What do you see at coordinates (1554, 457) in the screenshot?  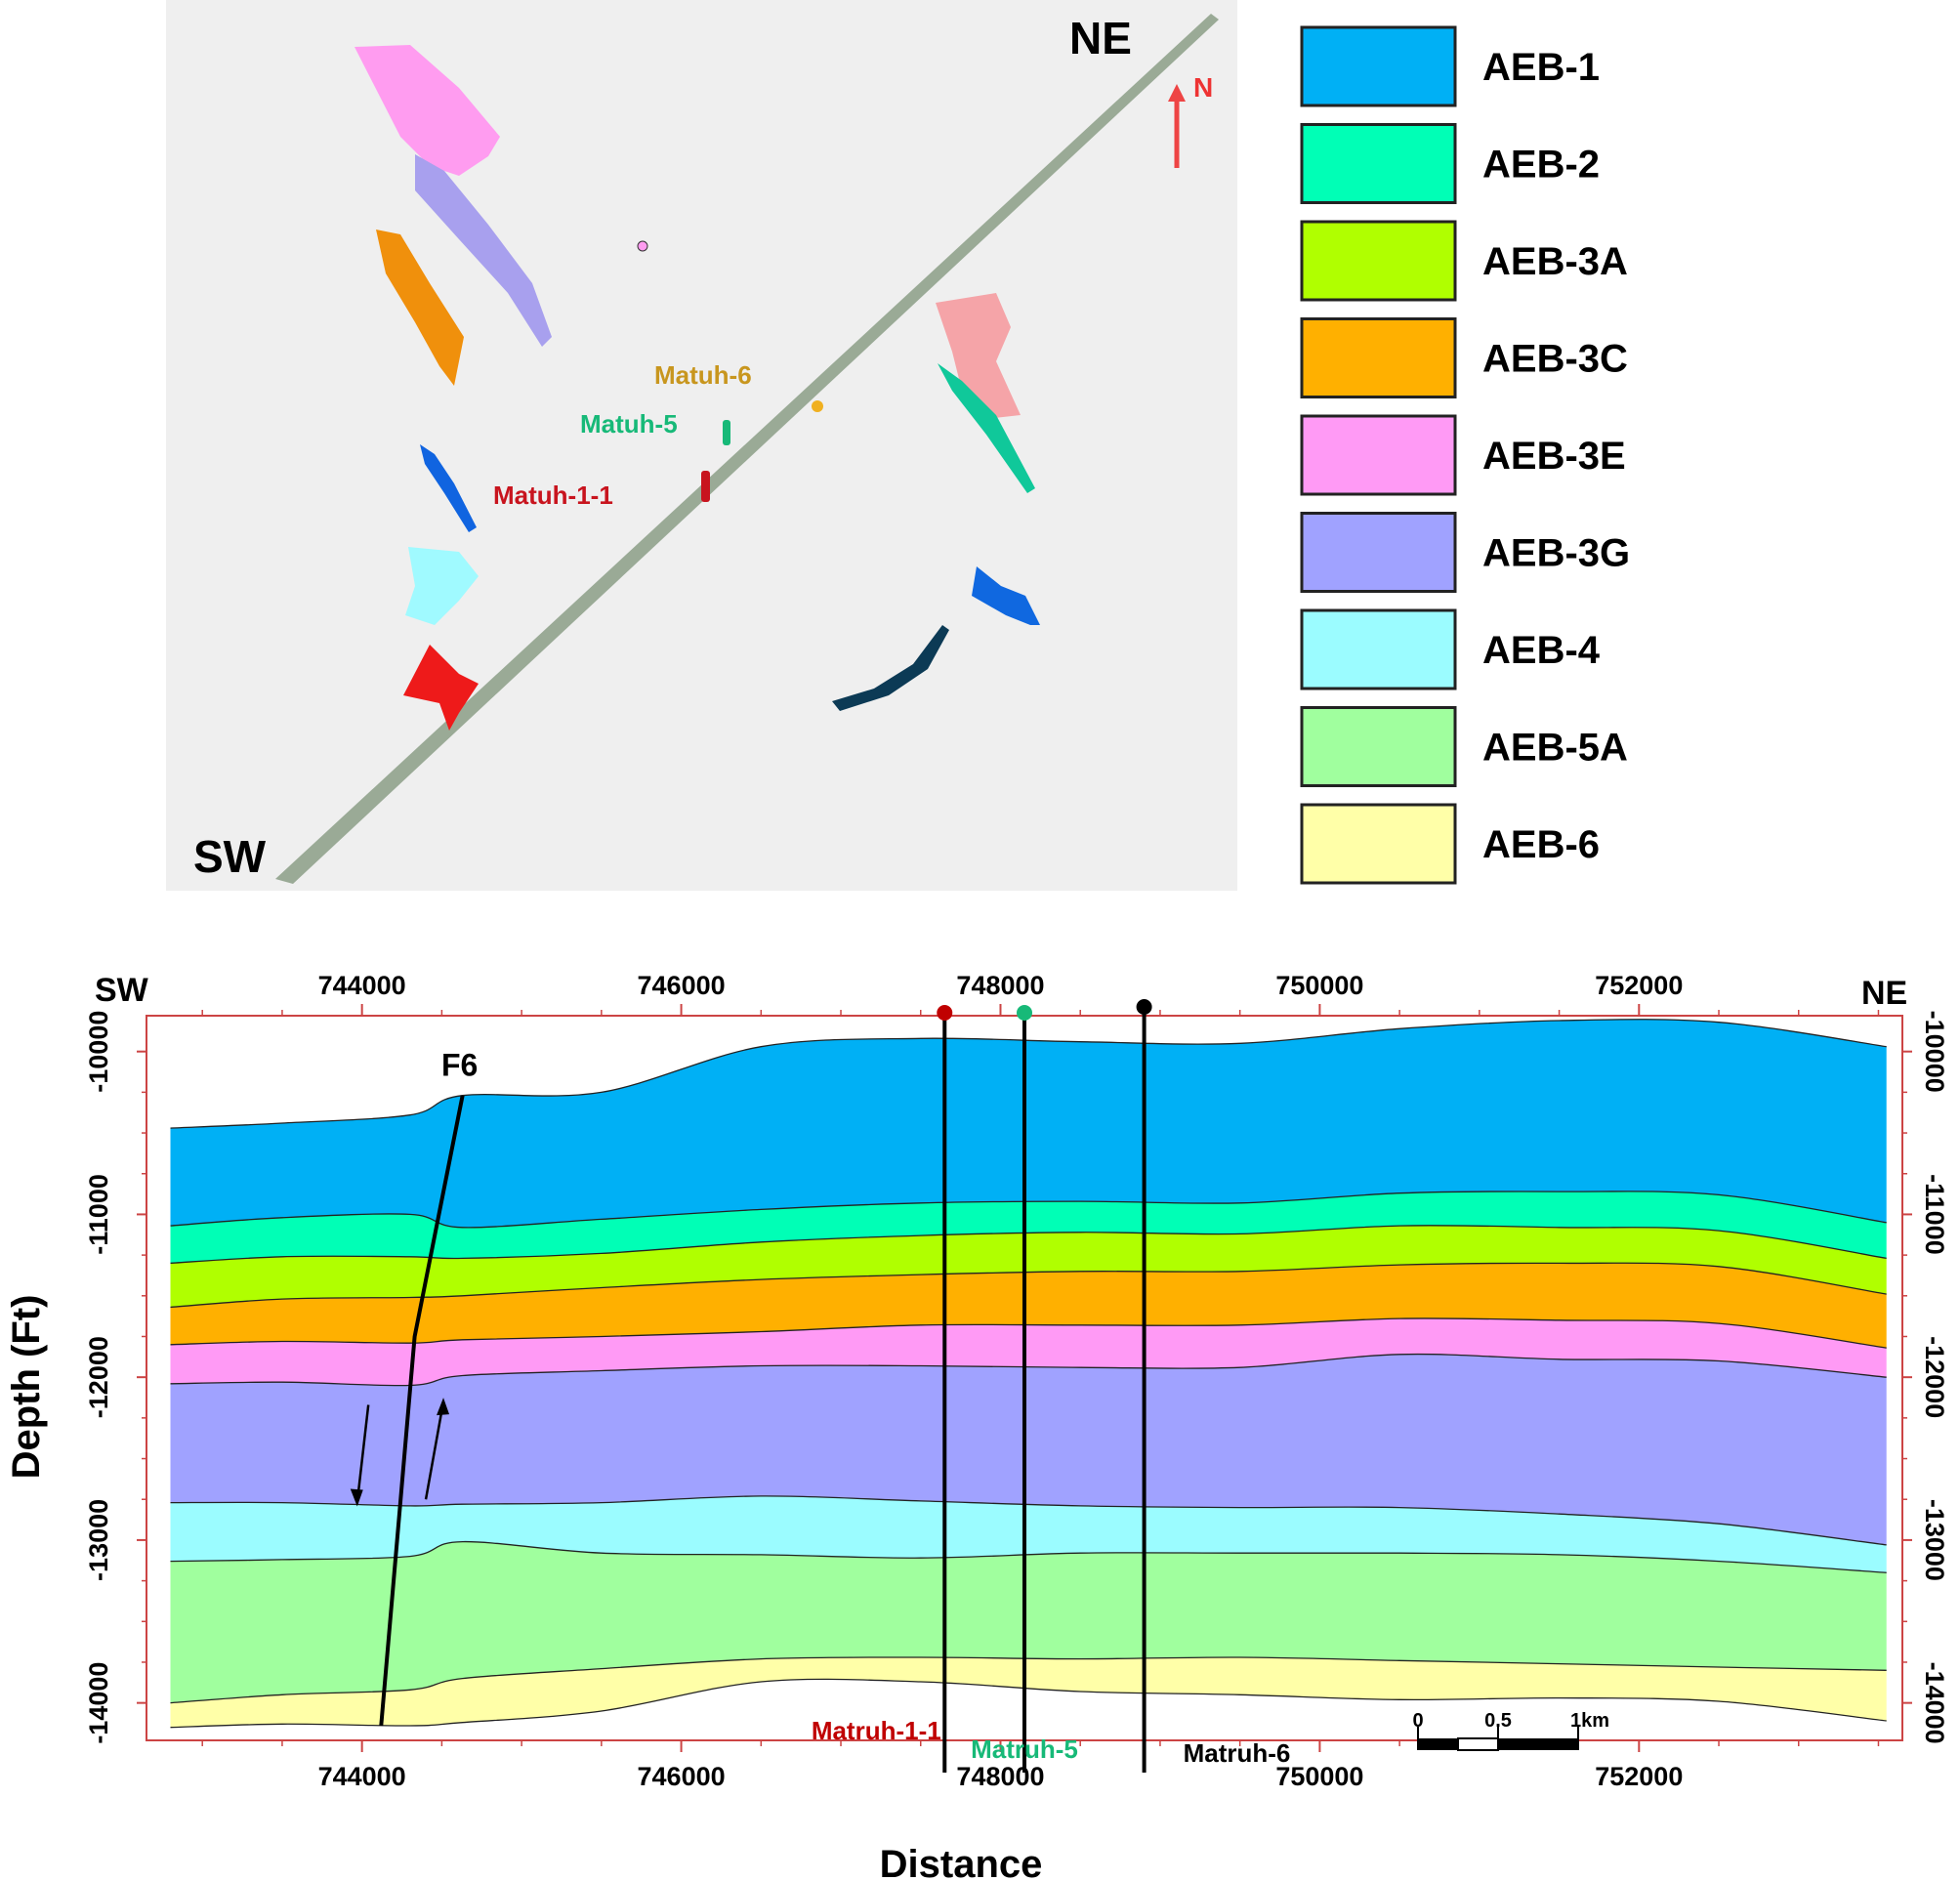 I see `legend-label-aeb-3e: AEB-3E` at bounding box center [1554, 457].